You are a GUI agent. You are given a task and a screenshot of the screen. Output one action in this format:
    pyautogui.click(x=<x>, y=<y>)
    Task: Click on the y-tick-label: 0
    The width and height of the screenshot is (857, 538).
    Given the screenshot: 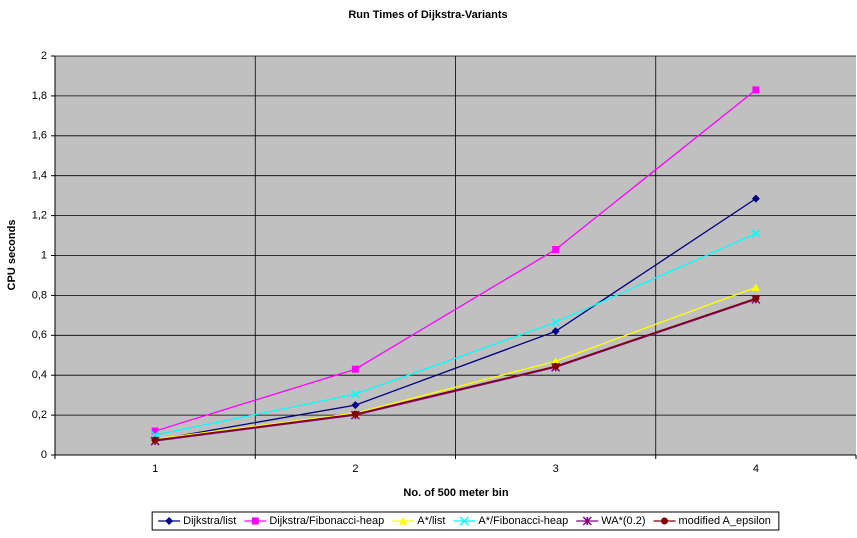 What is the action you would take?
    pyautogui.click(x=44, y=455)
    